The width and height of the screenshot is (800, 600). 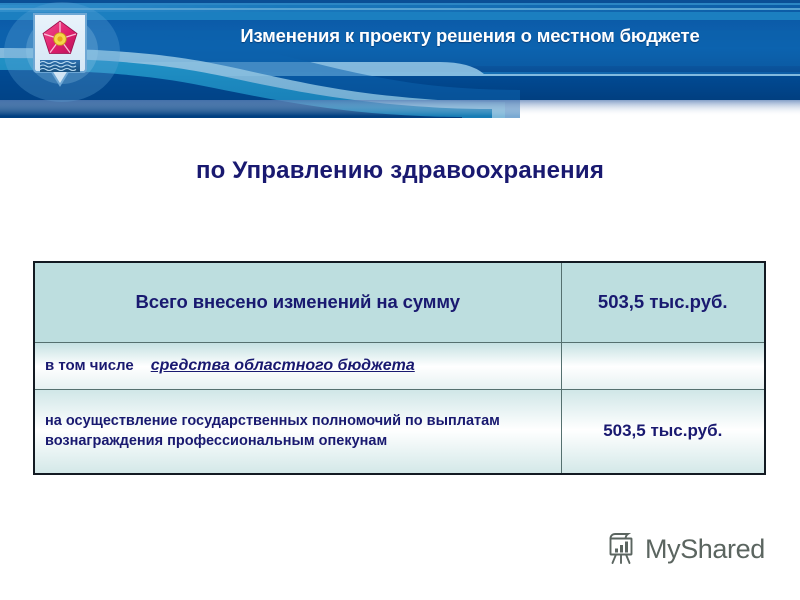 What do you see at coordinates (400, 170) in the screenshot?
I see `section-subtitle: по Управлению здравоохранения` at bounding box center [400, 170].